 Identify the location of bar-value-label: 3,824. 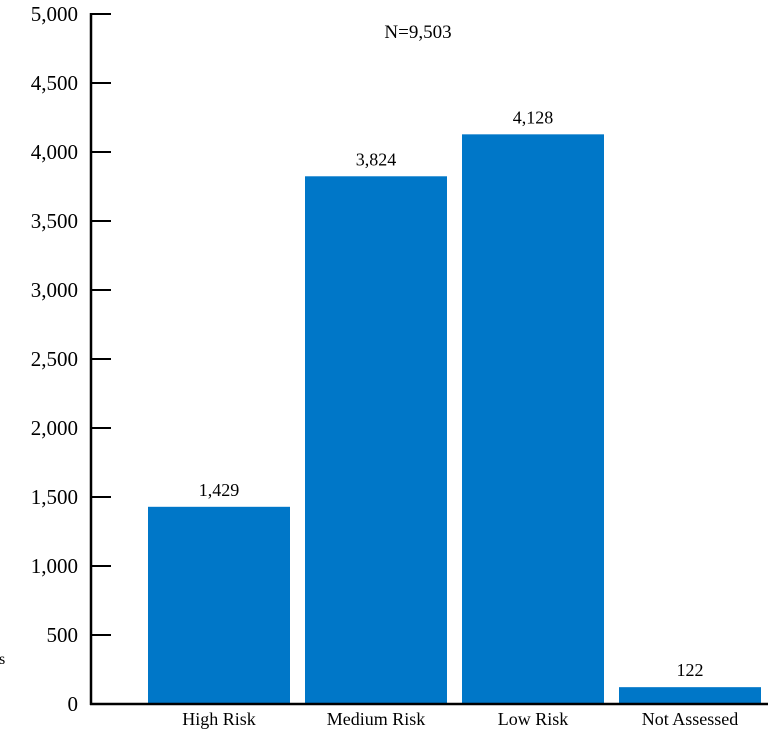
(376, 159).